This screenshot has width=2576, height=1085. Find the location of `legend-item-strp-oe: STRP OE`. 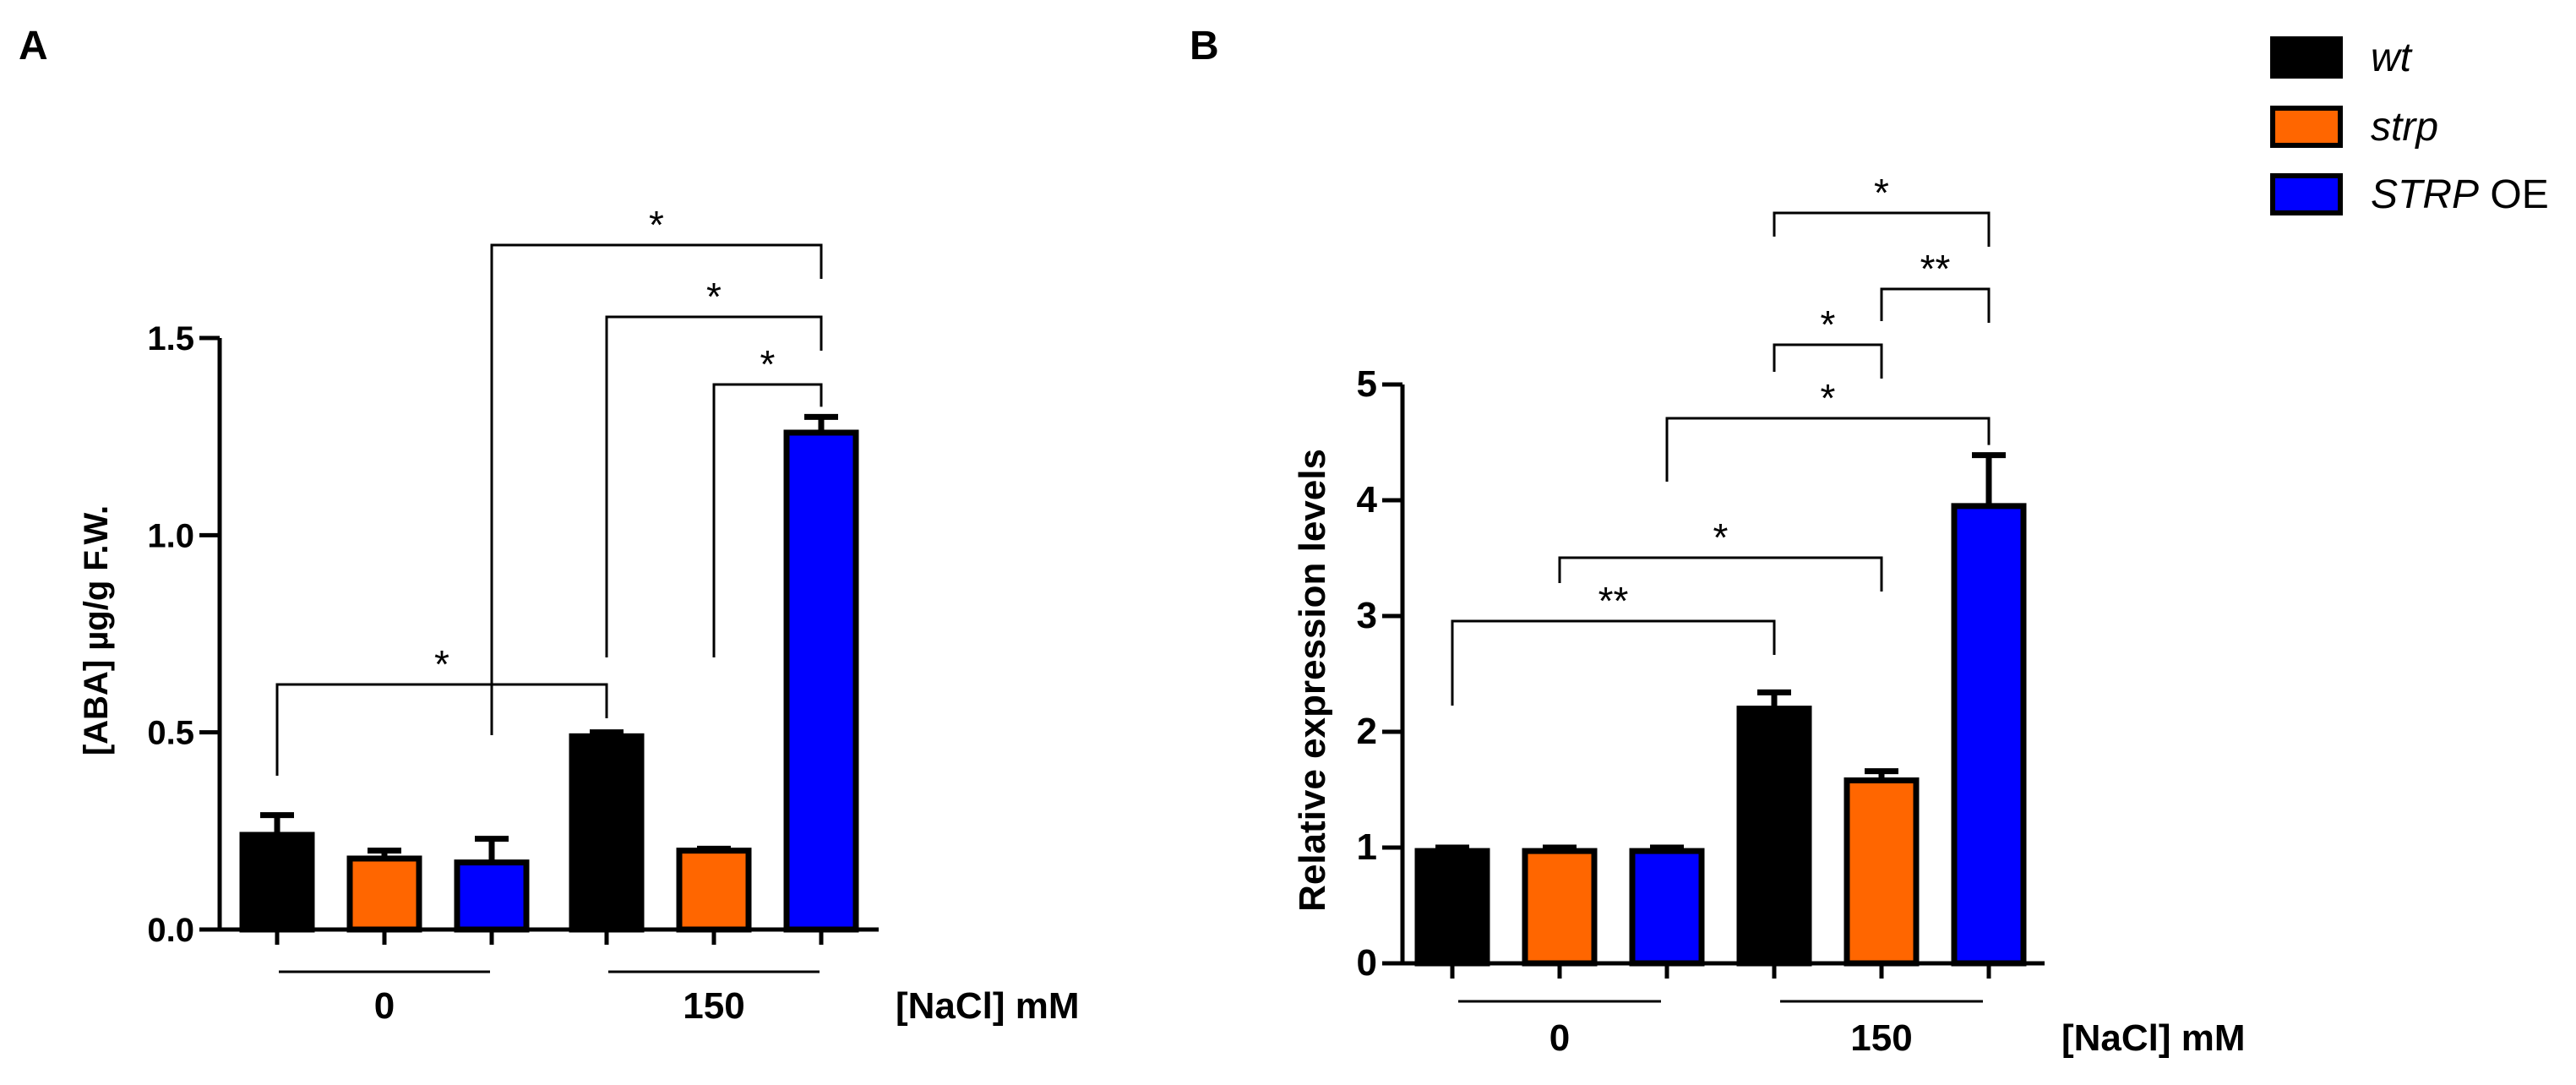

legend-item-strp-oe: STRP OE is located at coordinates (2409, 194).